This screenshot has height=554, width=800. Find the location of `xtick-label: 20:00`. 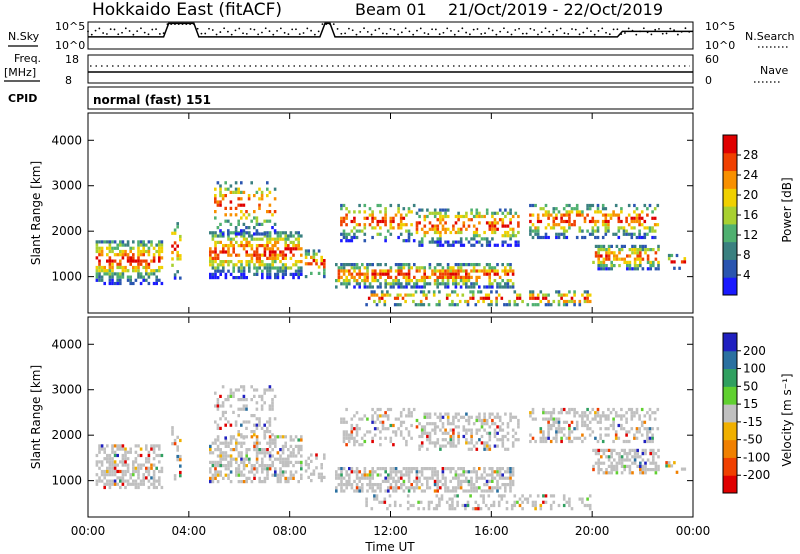

xtick-label: 20:00 is located at coordinates (592, 531).